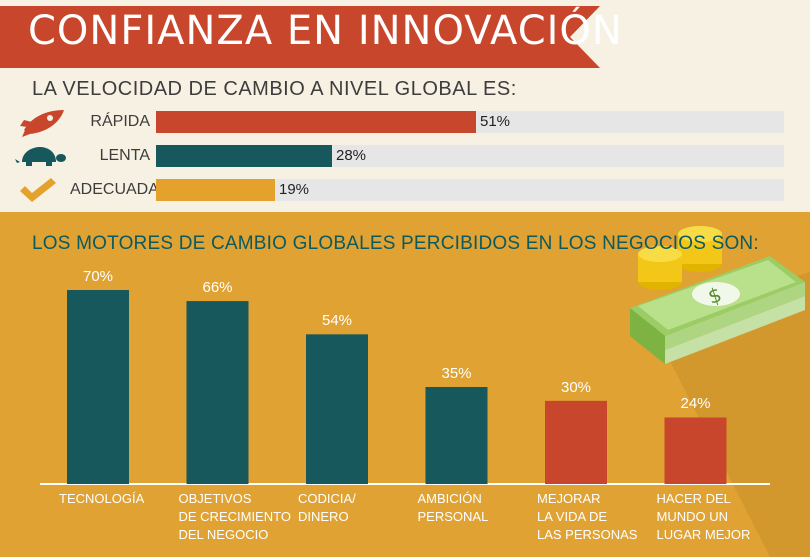 This screenshot has width=810, height=557. I want to click on rocket-icon, so click(42, 123).